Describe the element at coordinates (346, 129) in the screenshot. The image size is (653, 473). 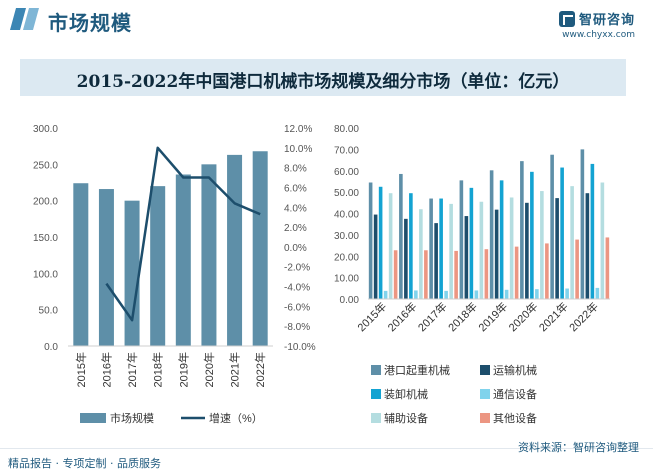
I see `y-tick-label: 80.00` at that location.